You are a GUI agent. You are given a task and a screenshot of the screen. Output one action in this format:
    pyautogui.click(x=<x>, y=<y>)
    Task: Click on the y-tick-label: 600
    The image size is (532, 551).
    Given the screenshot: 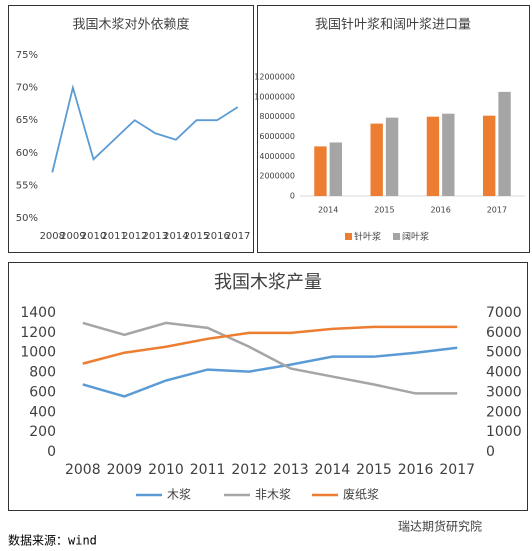 What is the action you would take?
    pyautogui.click(x=42, y=392)
    